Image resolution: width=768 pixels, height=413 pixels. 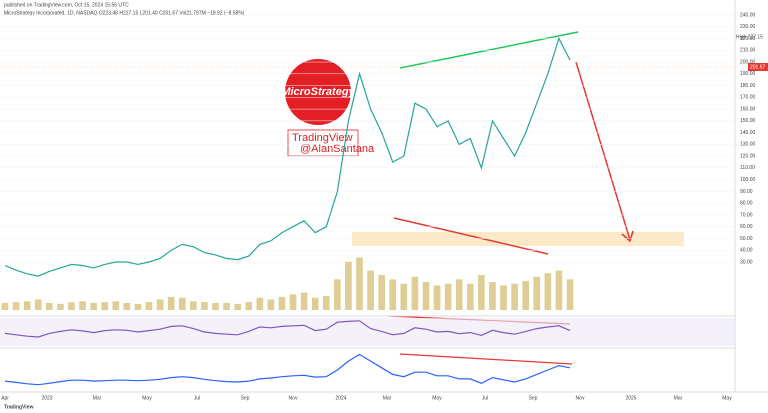 I want to click on y-tick-label: 200.00, so click(x=748, y=62).